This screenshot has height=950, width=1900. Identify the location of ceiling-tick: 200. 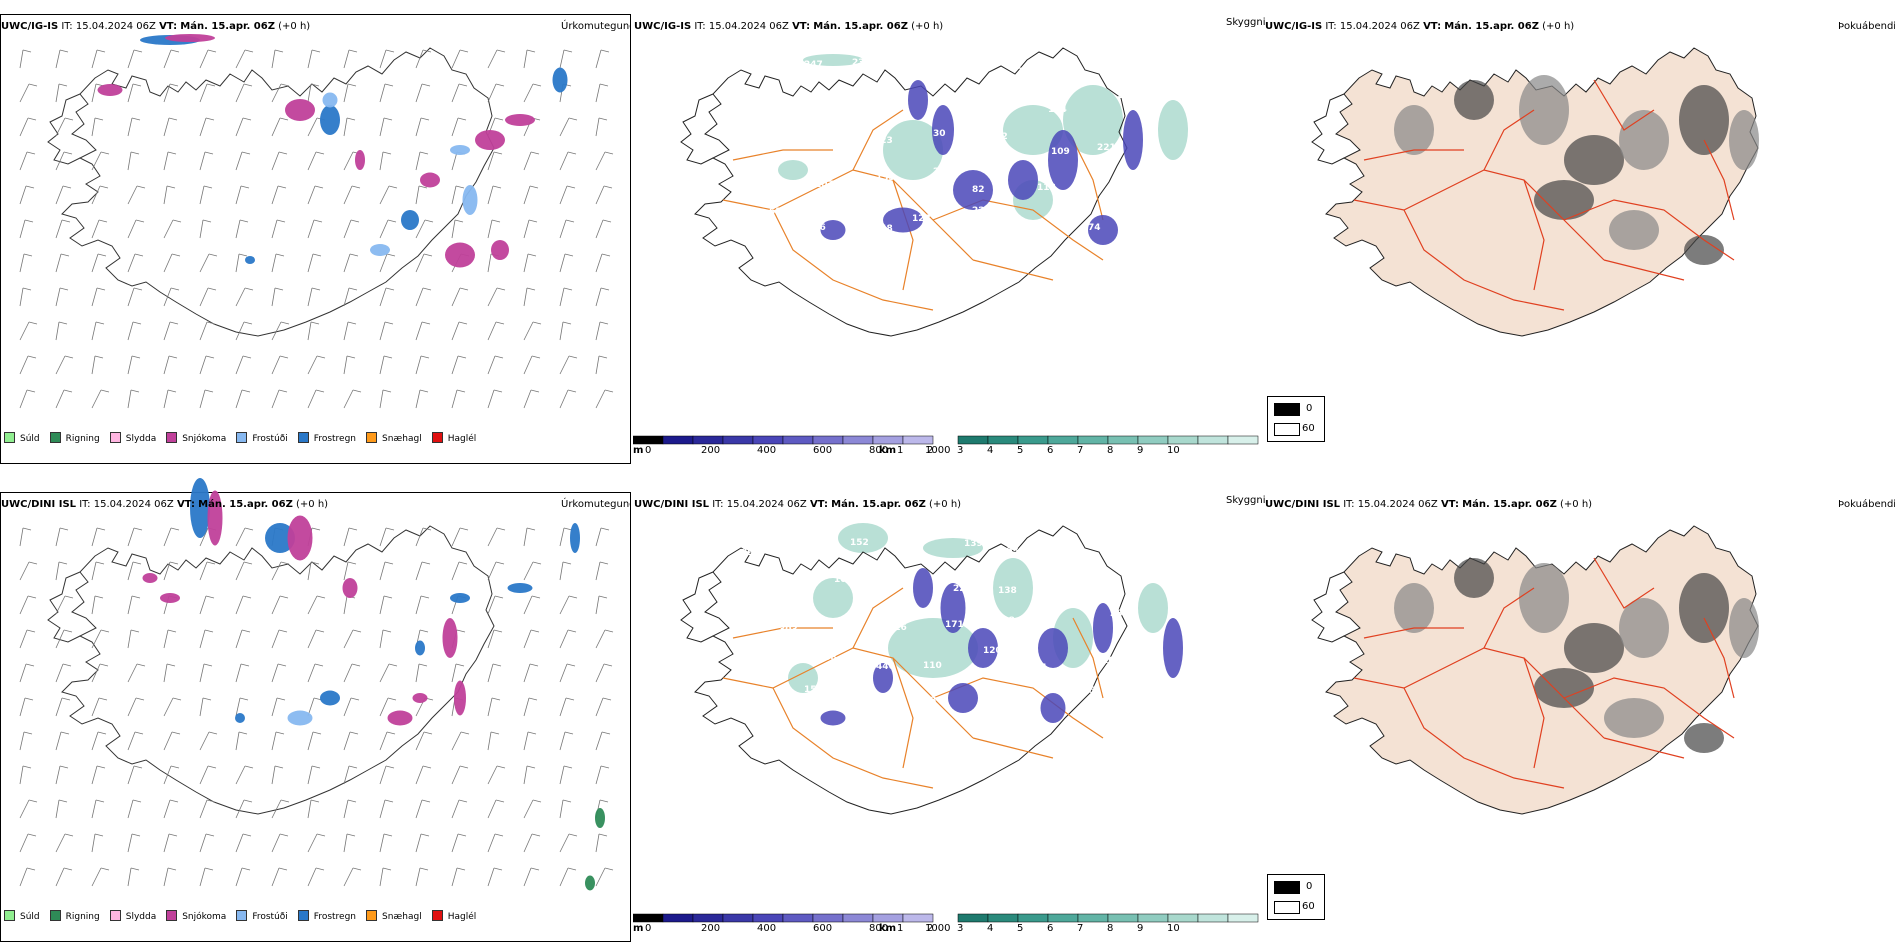
(711, 928).